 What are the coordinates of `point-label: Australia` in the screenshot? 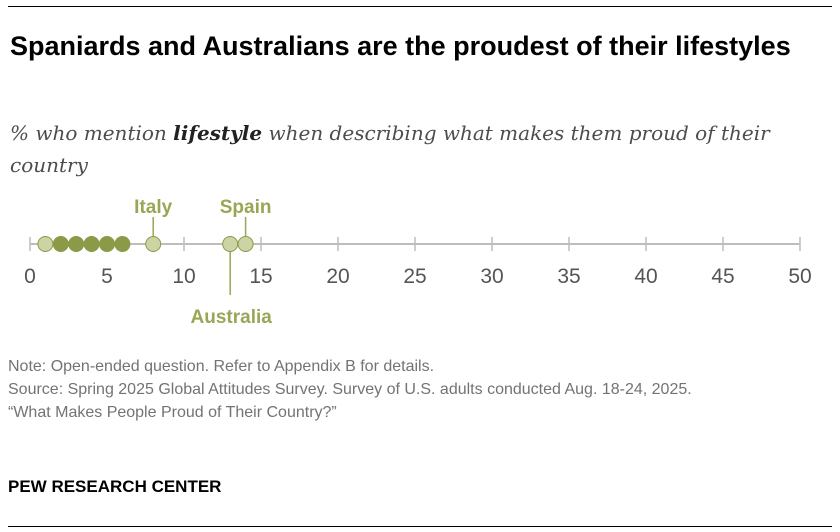 It's located at (232, 317).